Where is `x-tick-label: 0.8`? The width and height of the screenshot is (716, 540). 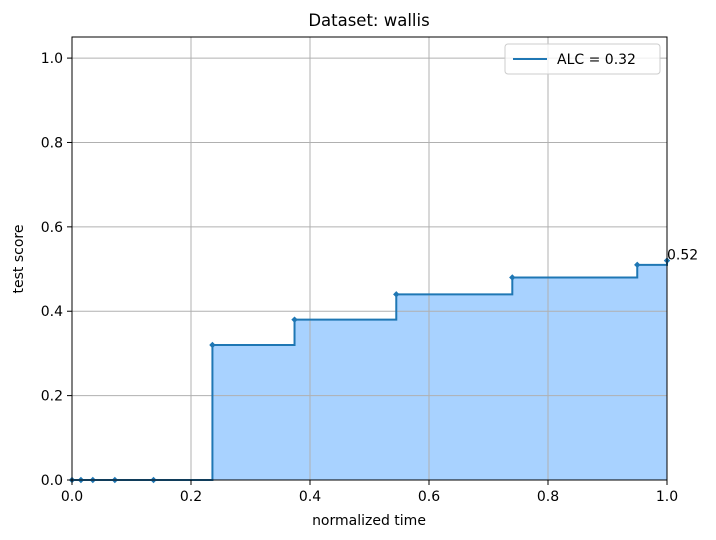
x-tick-label: 0.8 is located at coordinates (548, 497).